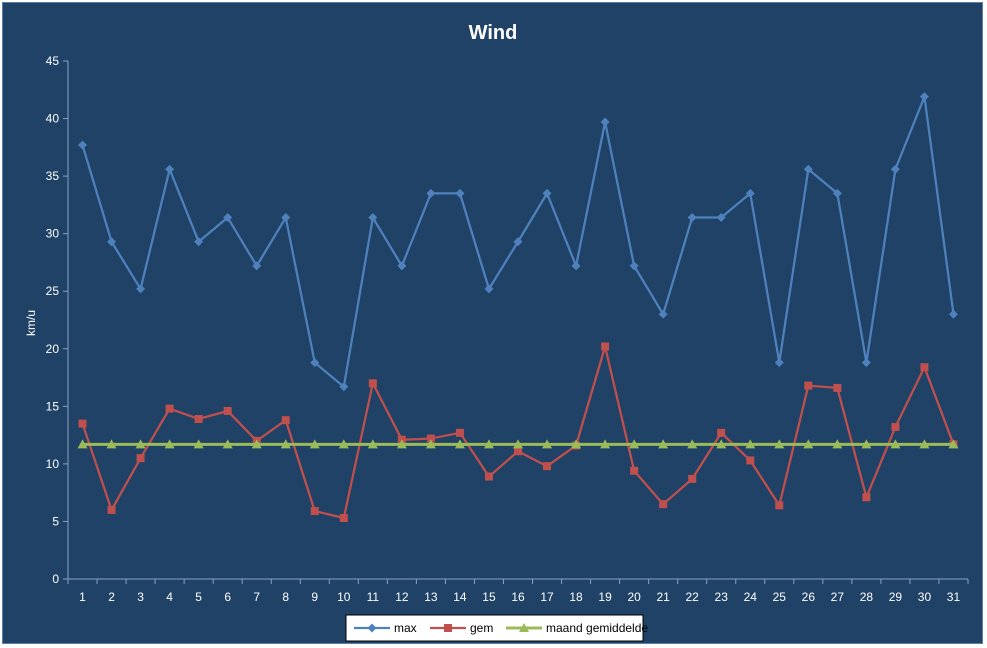 The width and height of the screenshot is (987, 648). I want to click on x-tick-label: 24, so click(751, 597).